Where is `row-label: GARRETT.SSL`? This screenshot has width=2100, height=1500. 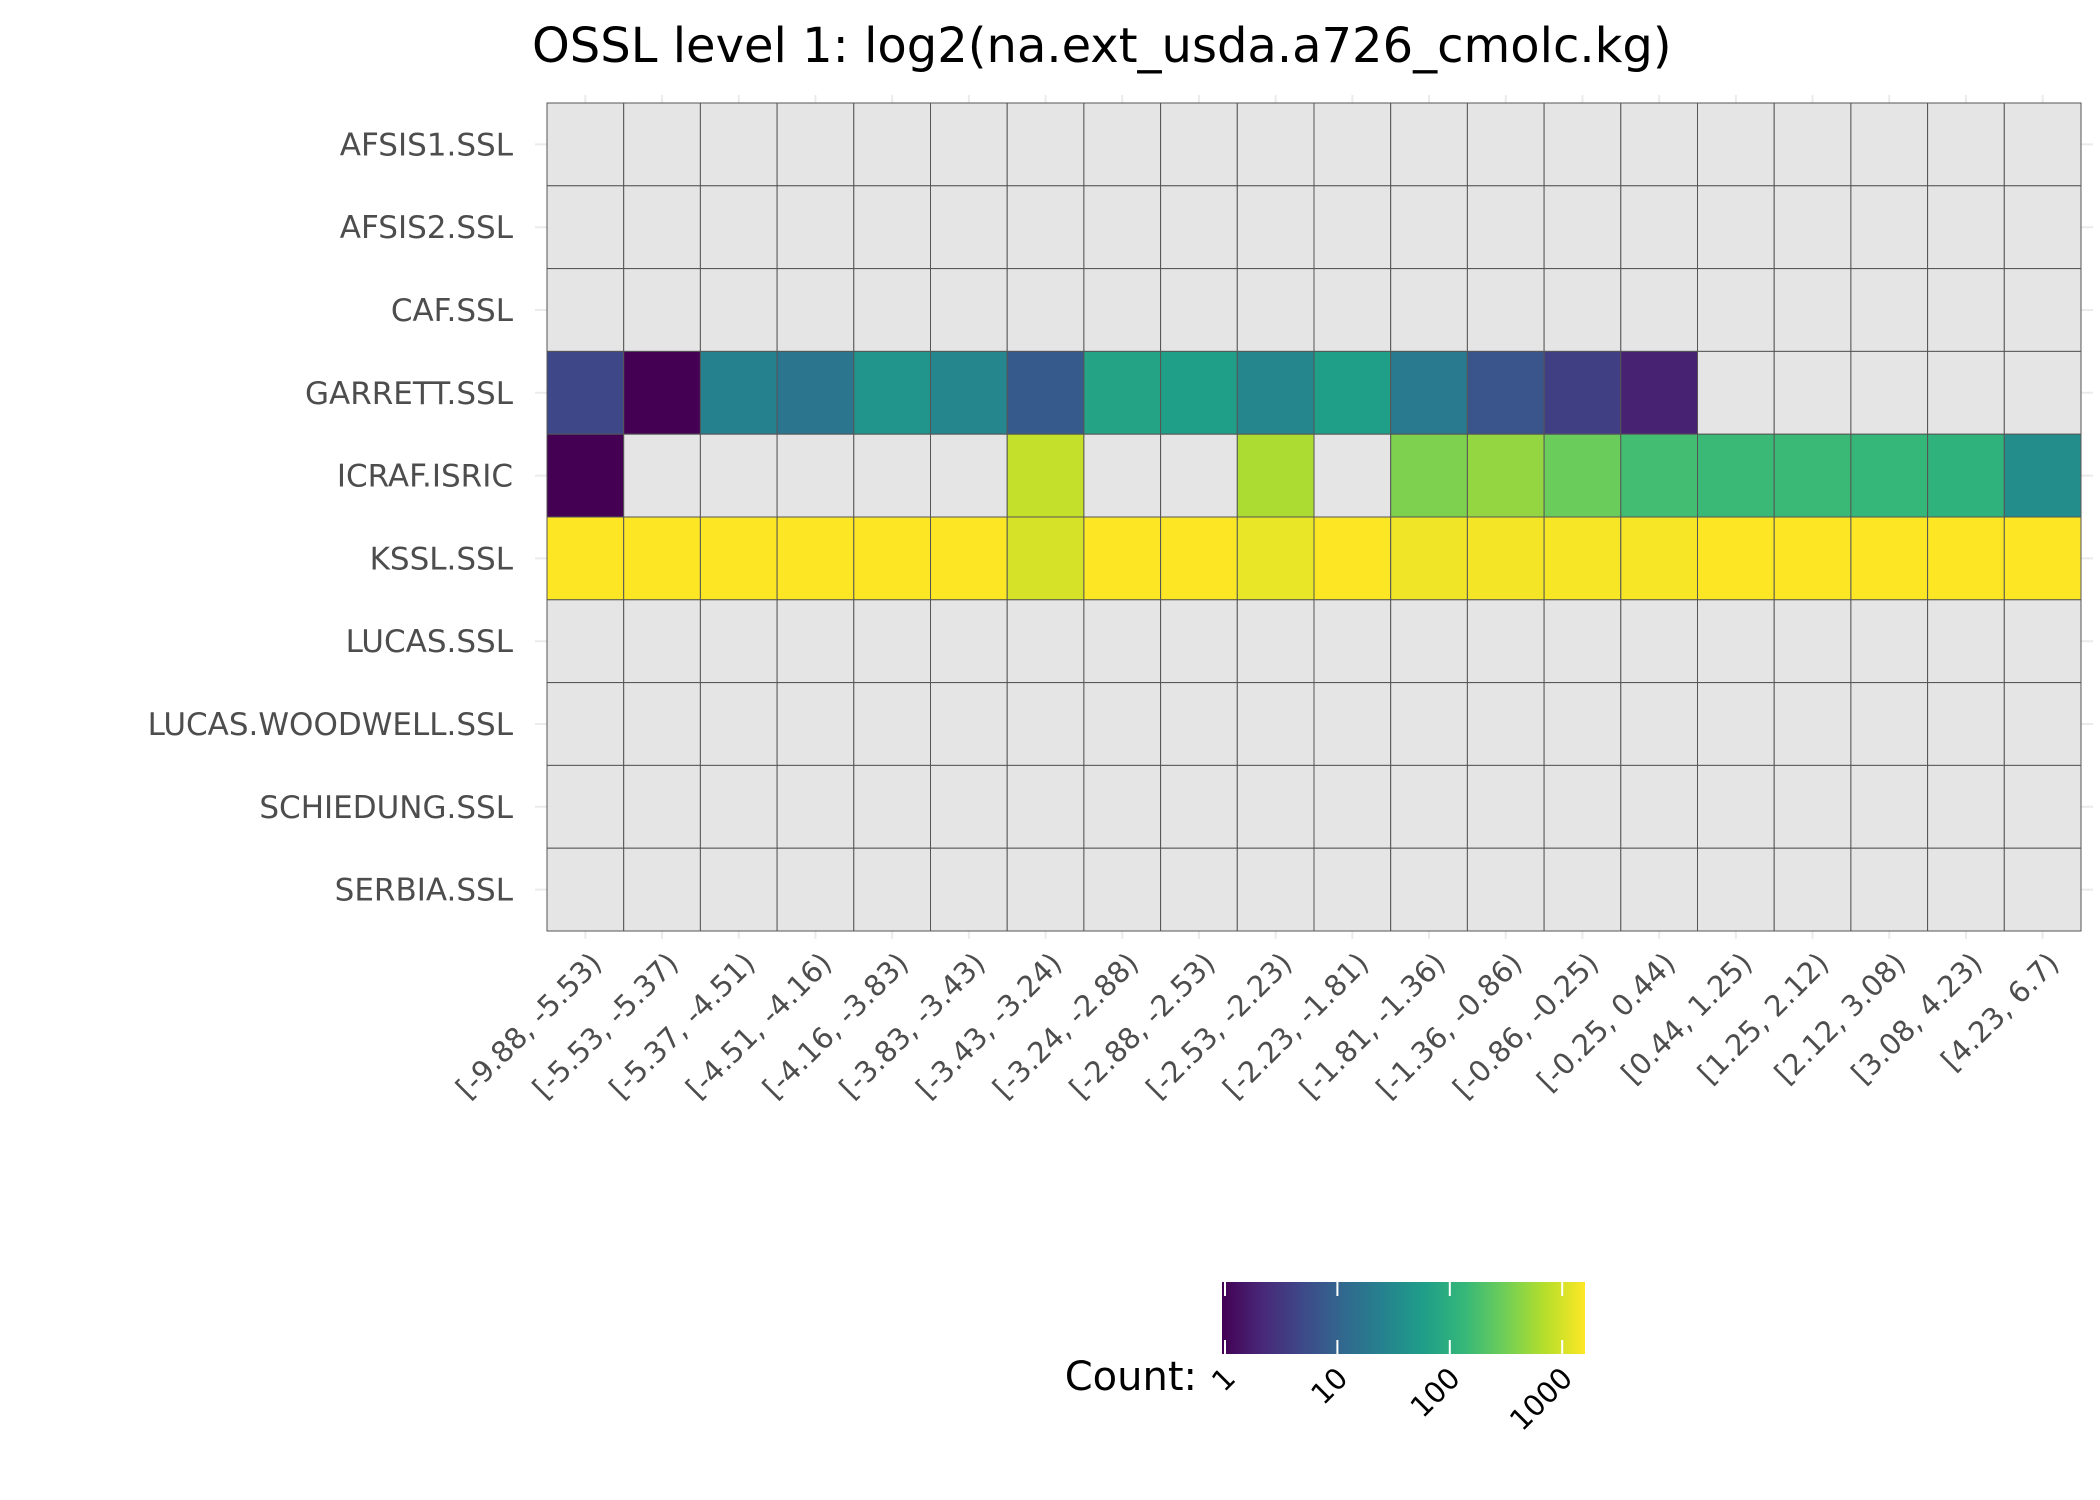
row-label: GARRETT.SSL is located at coordinates (409, 394).